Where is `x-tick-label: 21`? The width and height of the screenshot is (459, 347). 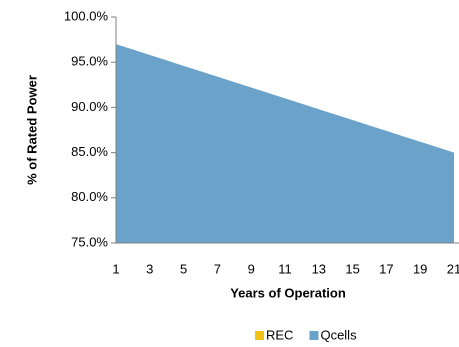 x-tick-label: 21 is located at coordinates (453, 268).